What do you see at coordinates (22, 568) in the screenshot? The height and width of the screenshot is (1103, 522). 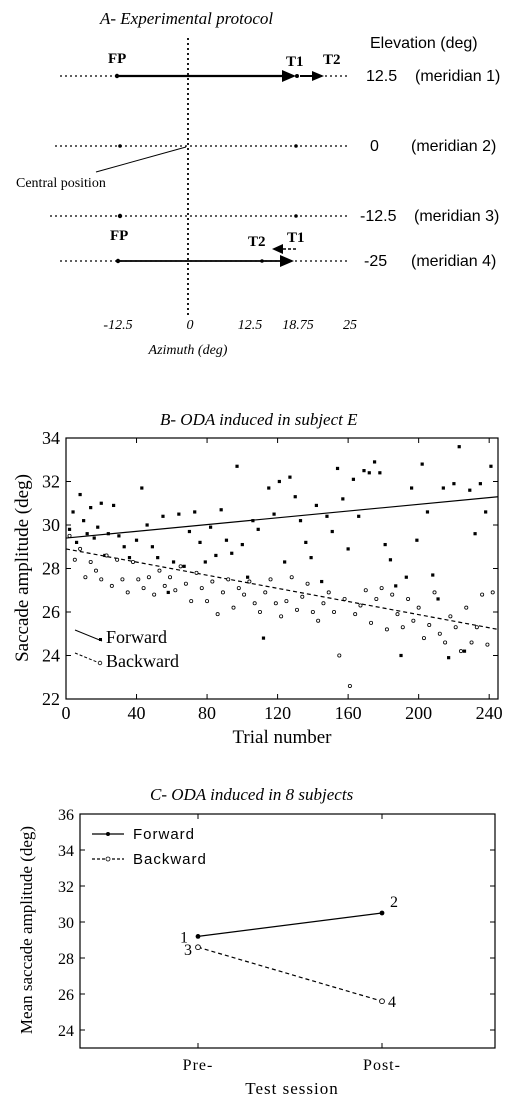 I see `panel-b-ylabel: Saccade amplitude (deg)` at bounding box center [22, 568].